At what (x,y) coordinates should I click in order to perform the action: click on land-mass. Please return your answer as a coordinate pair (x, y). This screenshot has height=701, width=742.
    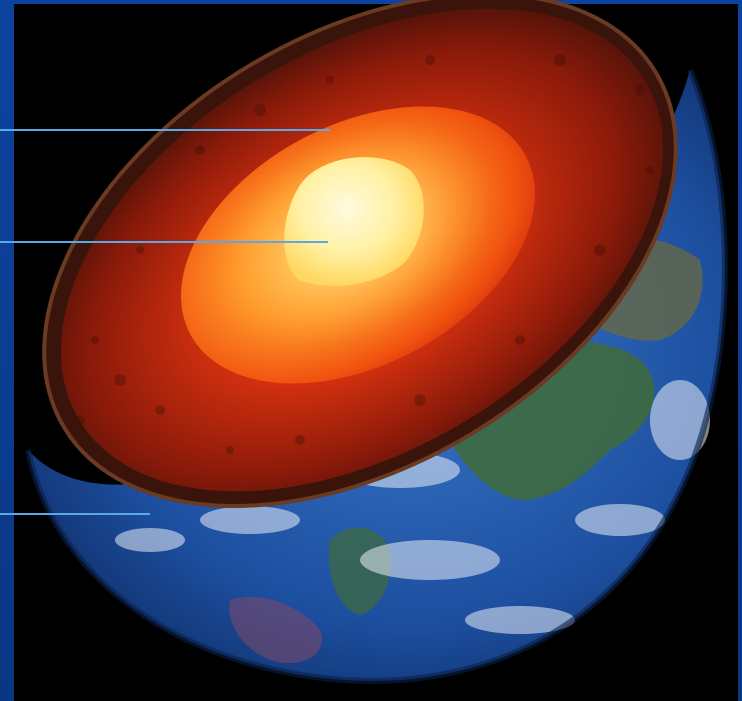
    Looking at the image, I should click on (275, 630).